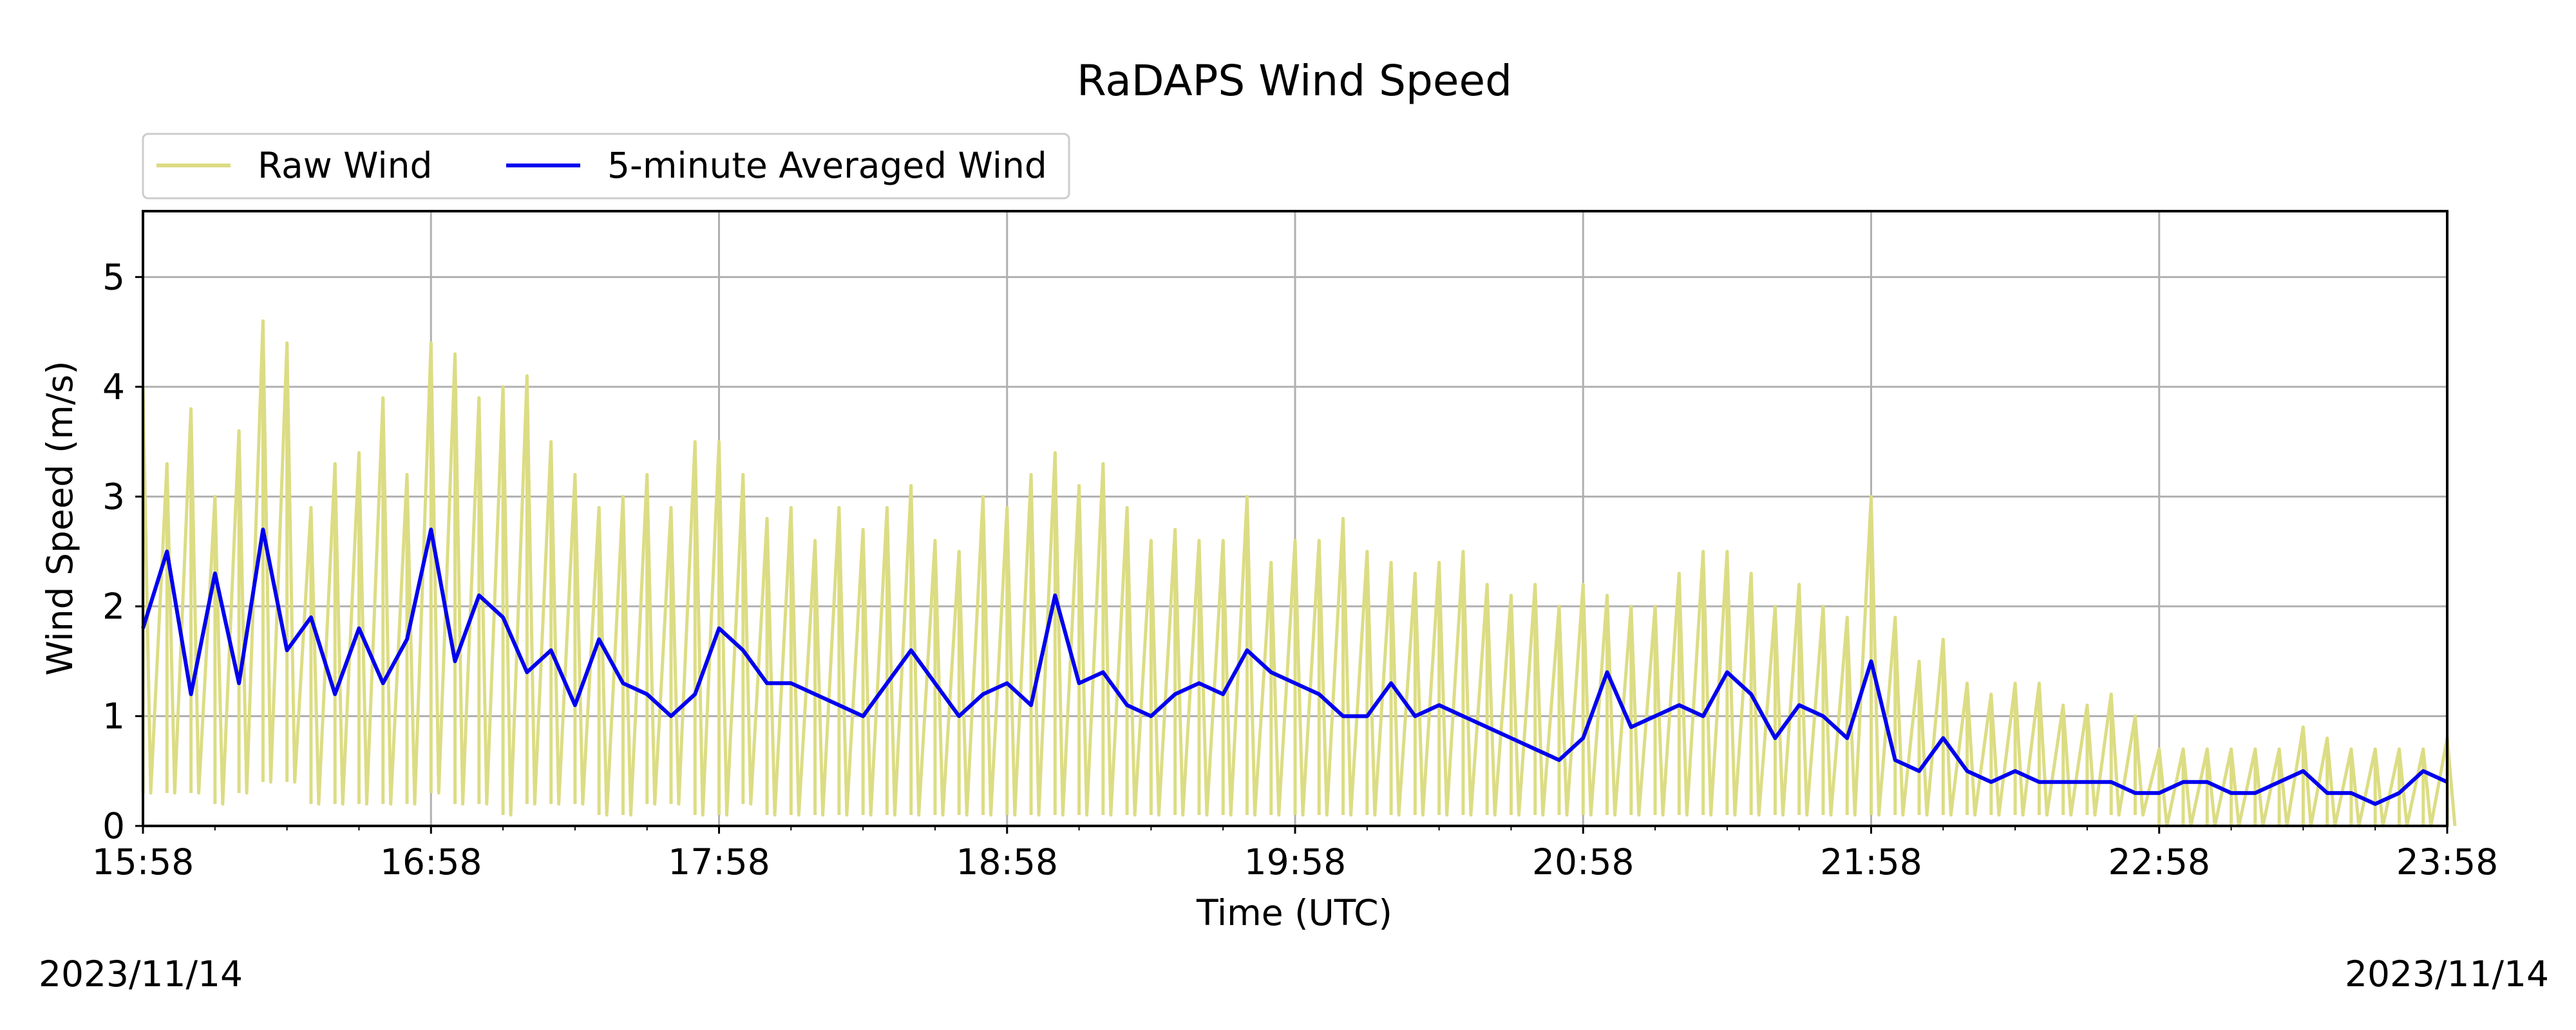 Image resolution: width=2576 pixels, height=1030 pixels. Describe the element at coordinates (1583, 862) in the screenshot. I see `x-tick-label: 20:58` at that location.